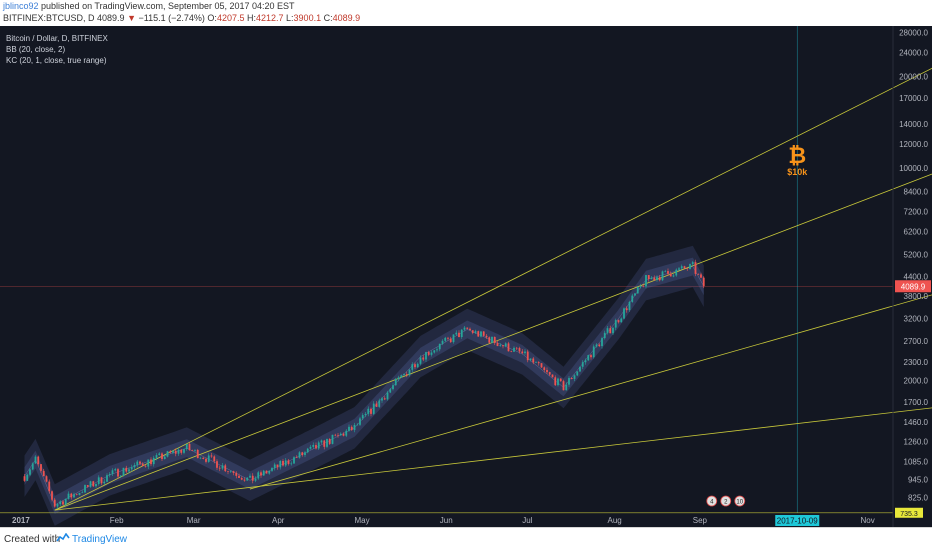  Describe the element at coordinates (117, 520) in the screenshot. I see `x-tick-label: Feb` at that location.